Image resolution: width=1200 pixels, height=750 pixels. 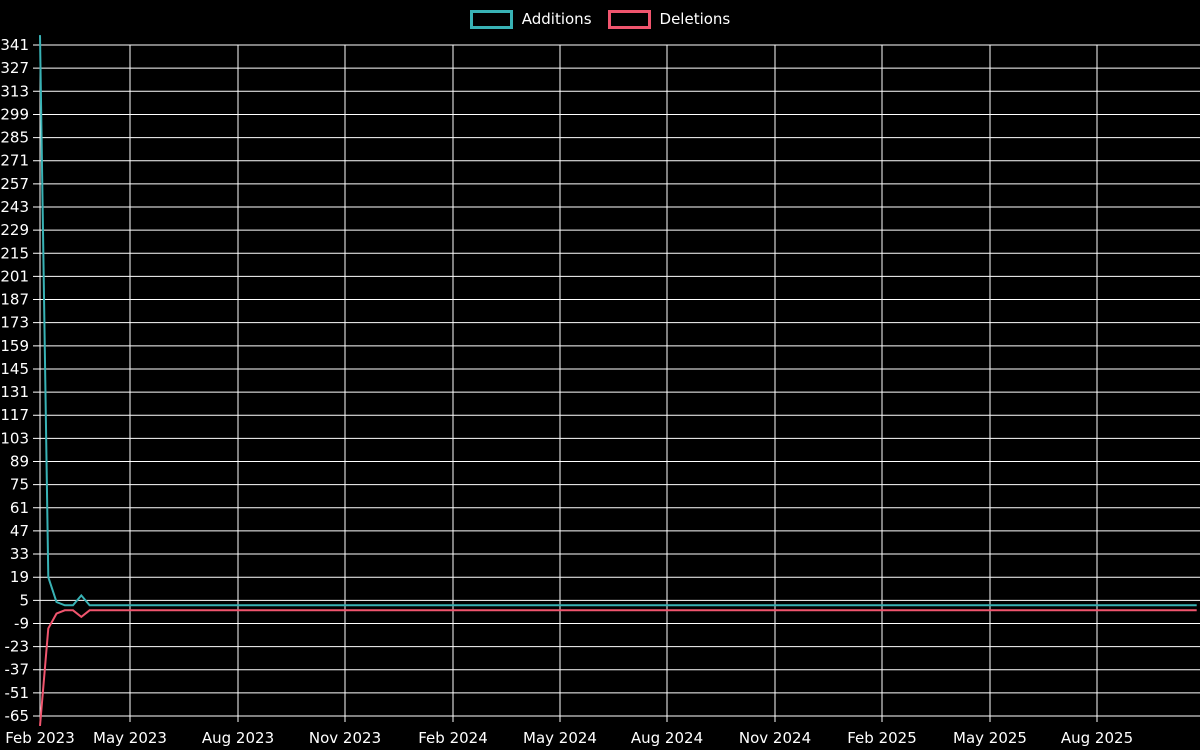 What do you see at coordinates (19, 577) in the screenshot?
I see `y-tick-label: 19` at bounding box center [19, 577].